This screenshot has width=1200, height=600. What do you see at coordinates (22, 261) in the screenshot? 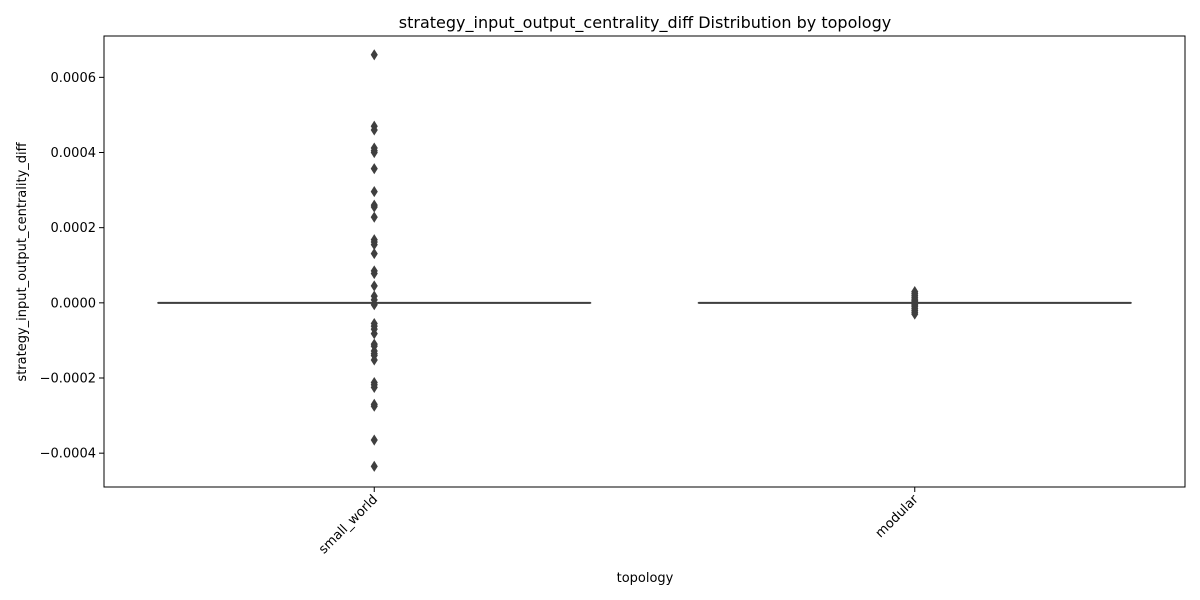
I see `y-axis-label: strategy_input_output_centrality_diff` at bounding box center [22, 261].